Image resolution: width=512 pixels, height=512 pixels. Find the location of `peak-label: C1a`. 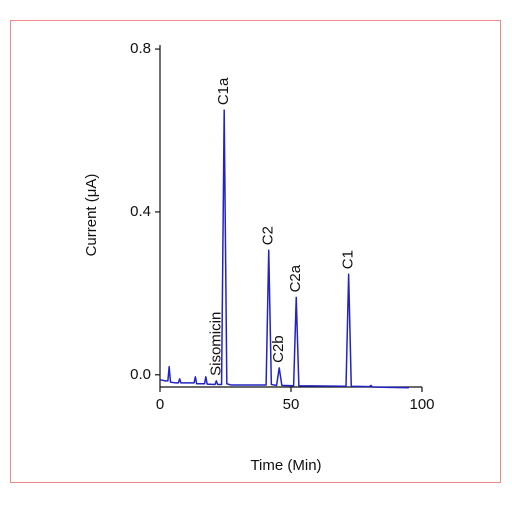

peak-label: C1a is located at coordinates (223, 91).